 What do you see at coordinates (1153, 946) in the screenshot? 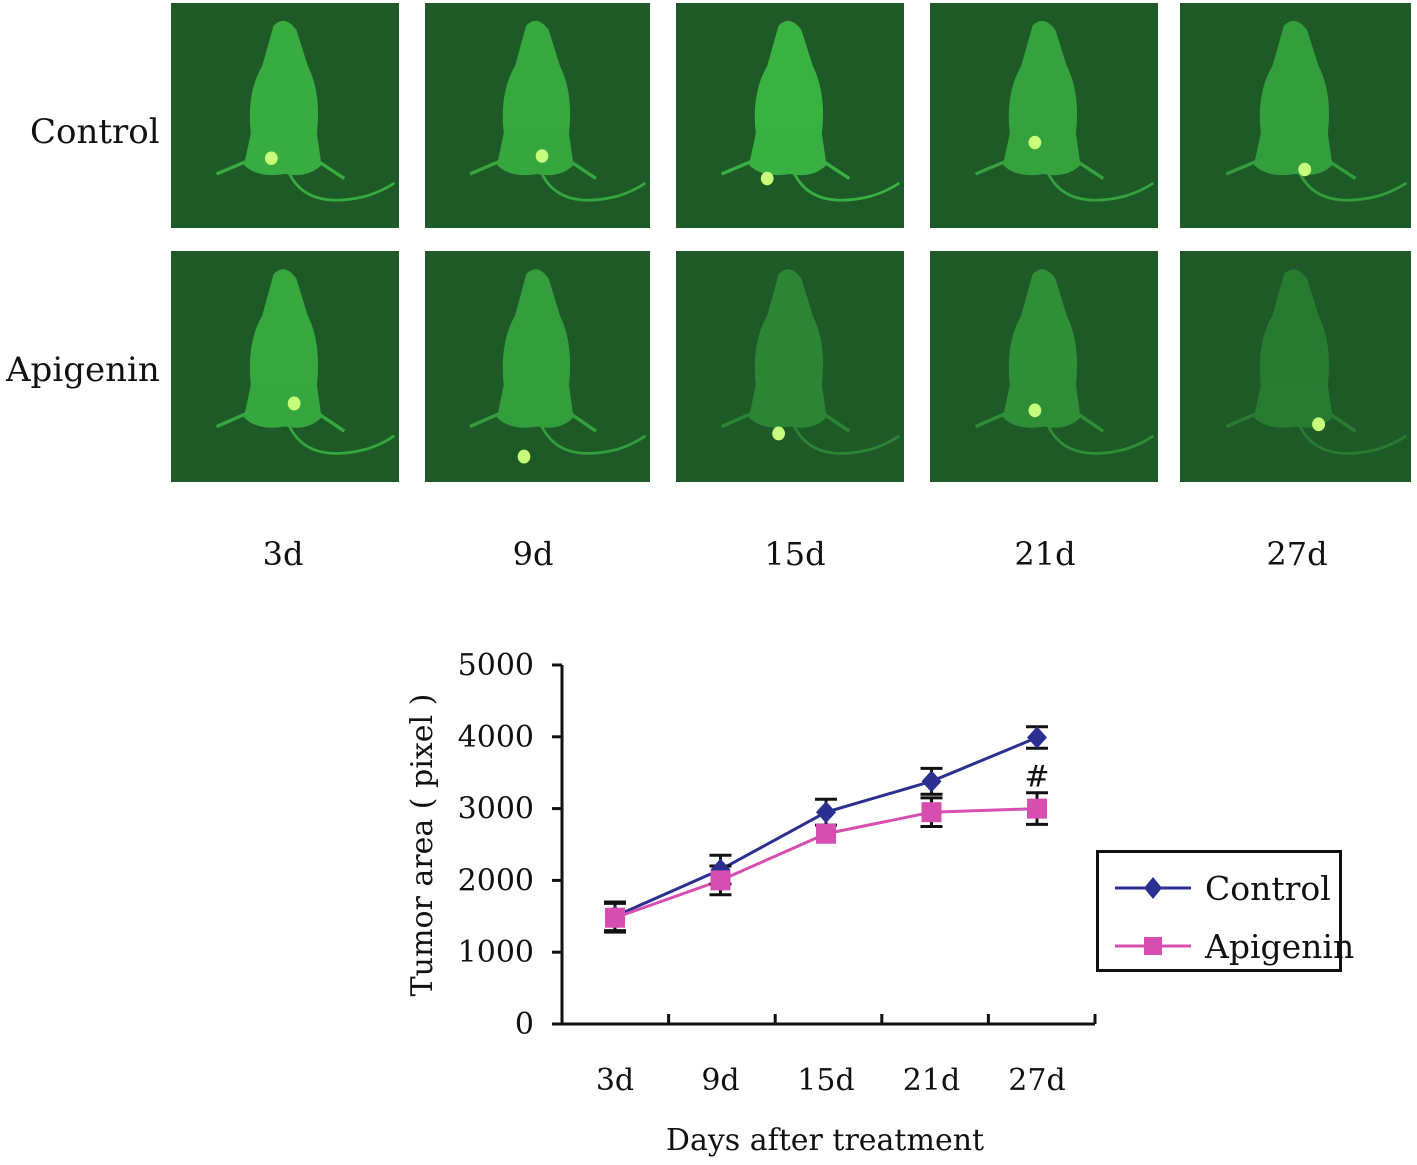
I see `legend-swatch-apigenin` at bounding box center [1153, 946].